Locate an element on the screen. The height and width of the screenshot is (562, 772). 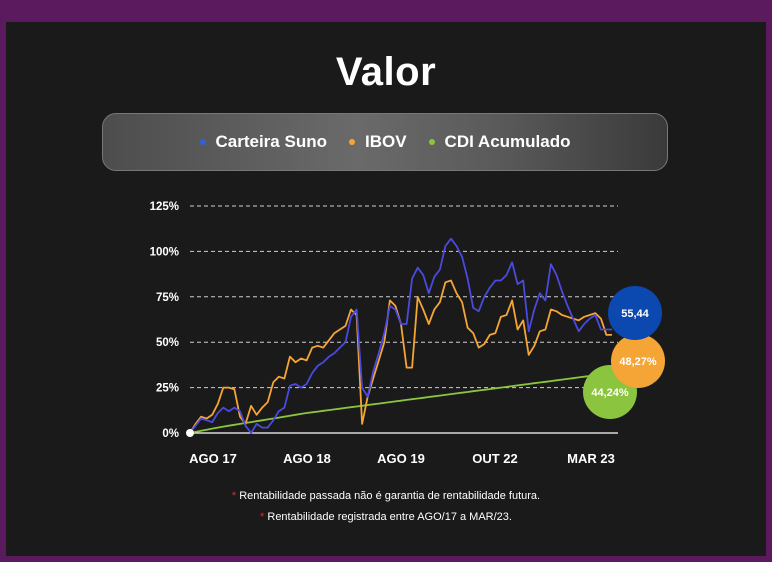
legend: Carteira Suno IBOV CDI Acumulado is located at coordinates (385, 142).